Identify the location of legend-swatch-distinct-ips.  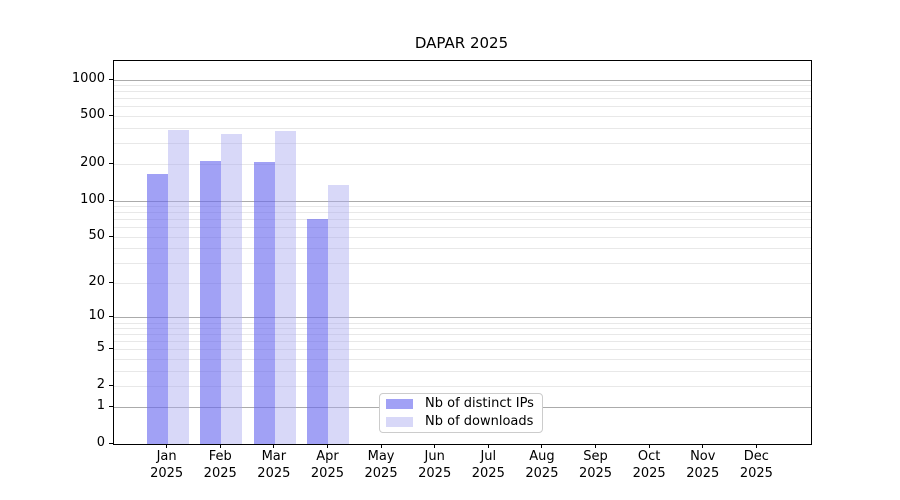
(399, 404).